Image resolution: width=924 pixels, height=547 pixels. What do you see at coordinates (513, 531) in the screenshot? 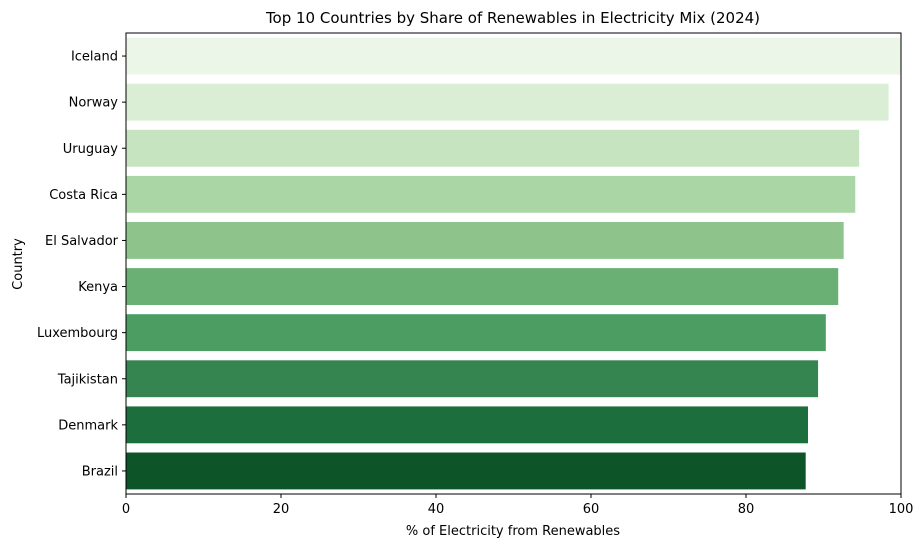
I see `x-axis-label: % of Electricity from Renewables` at bounding box center [513, 531].